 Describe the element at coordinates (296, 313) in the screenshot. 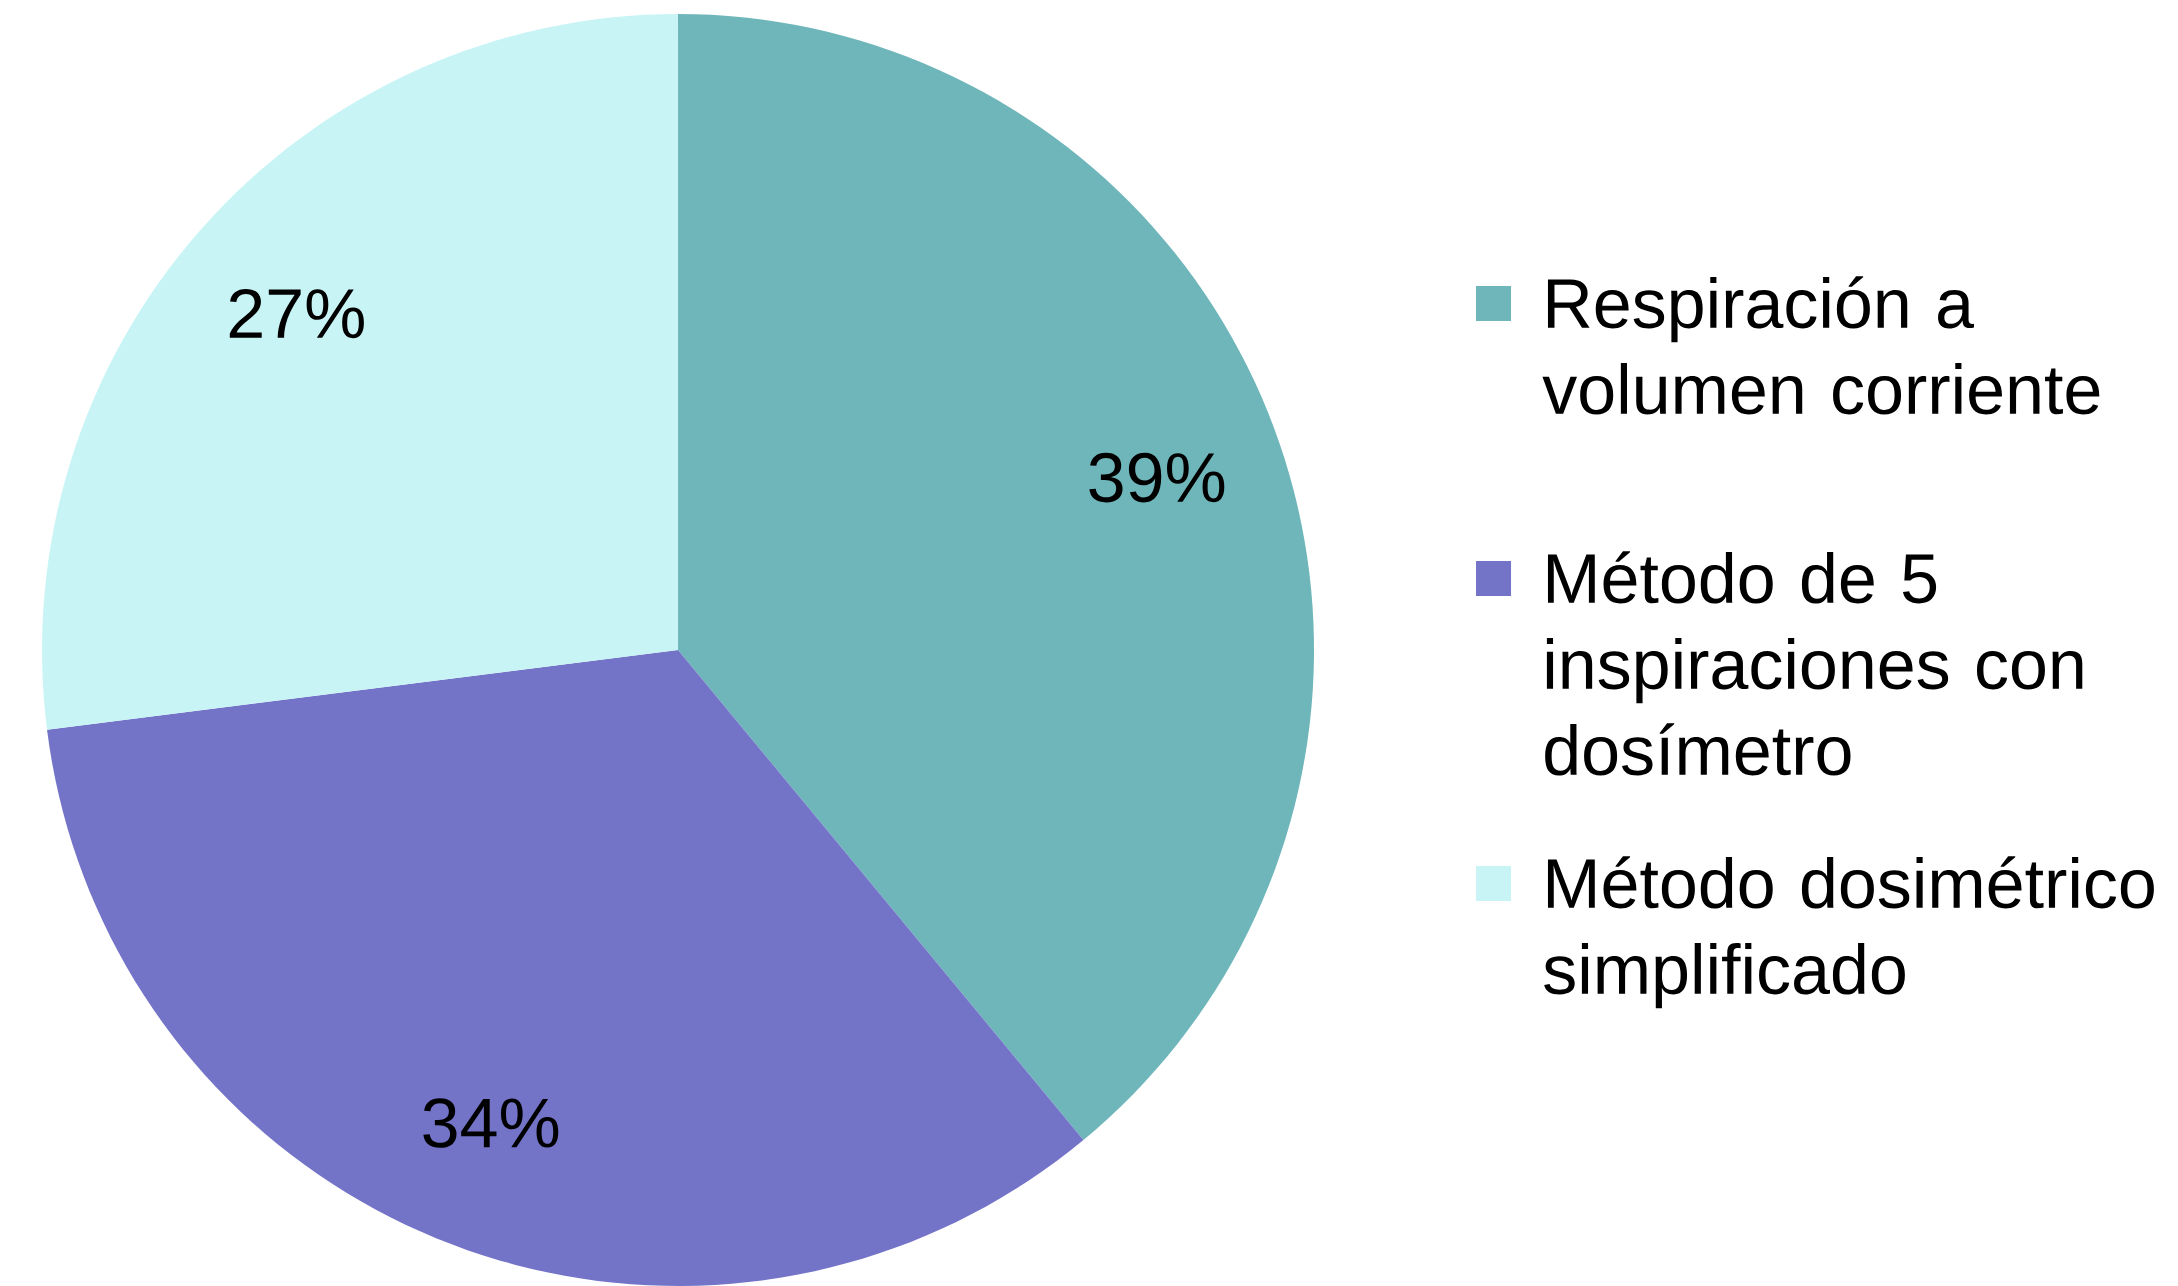

I see `data-label: 27%` at that location.